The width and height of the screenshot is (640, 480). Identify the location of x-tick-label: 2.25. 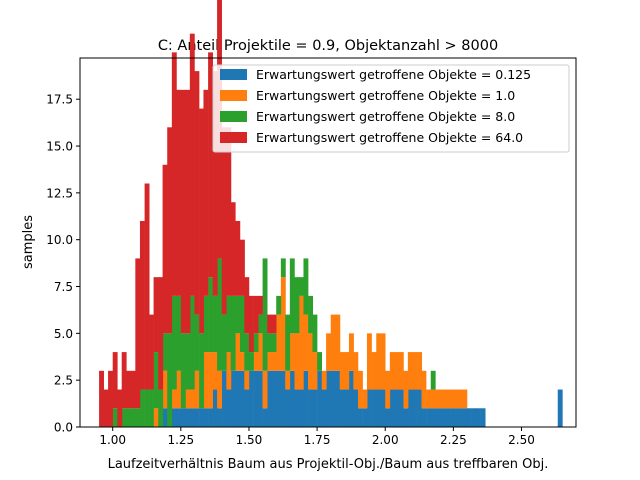
(453, 440).